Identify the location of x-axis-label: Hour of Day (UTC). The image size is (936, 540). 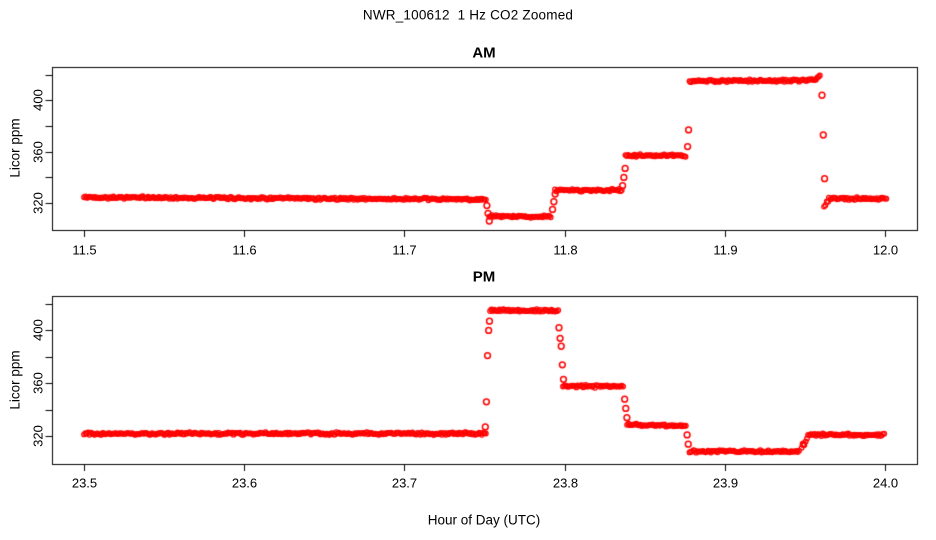
(484, 520).